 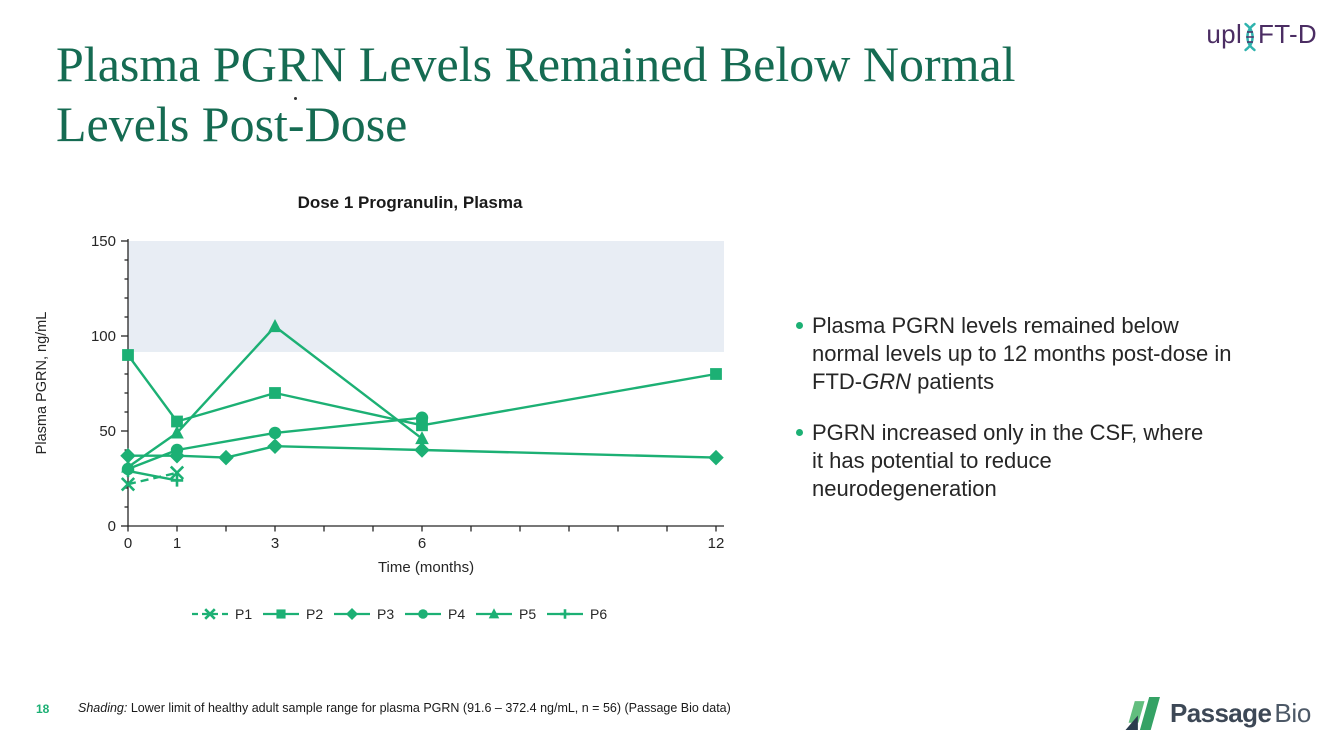 I want to click on svg-text: 100, so click(x=103, y=336).